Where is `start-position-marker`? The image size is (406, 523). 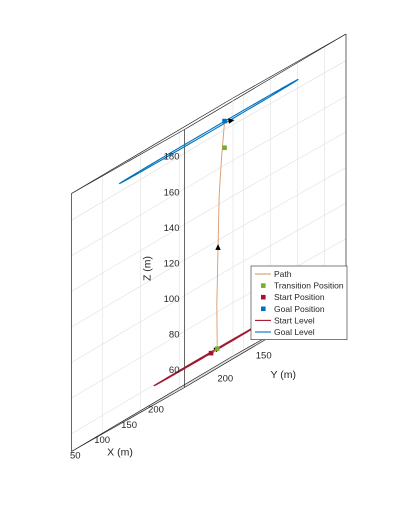 start-position-marker is located at coordinates (211, 353).